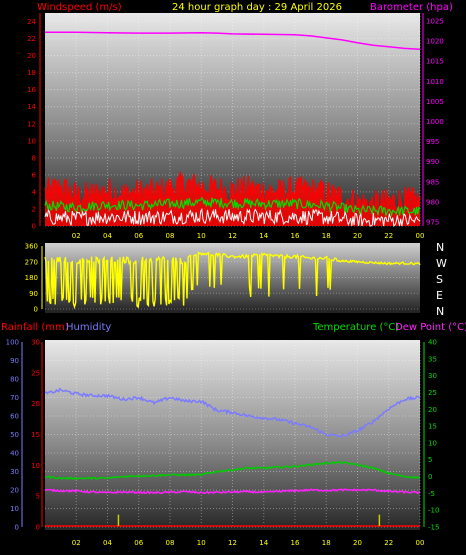 This screenshot has height=555, width=466. I want to click on humidity-tick-label: 30, so click(14, 472).